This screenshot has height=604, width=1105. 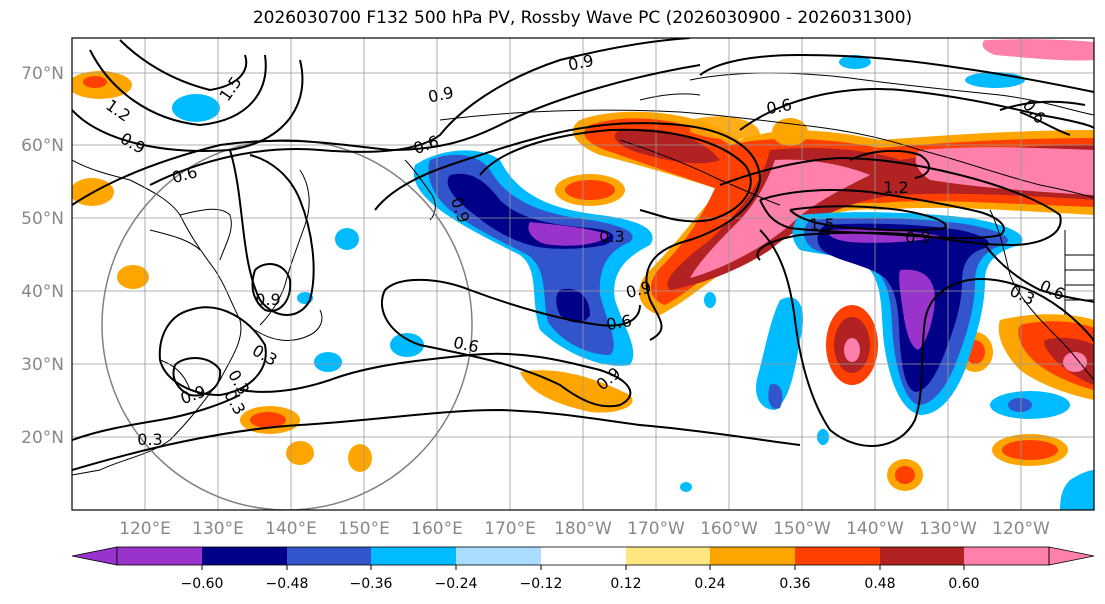 I want to click on lon-label-6: 180°W, so click(x=583, y=529).